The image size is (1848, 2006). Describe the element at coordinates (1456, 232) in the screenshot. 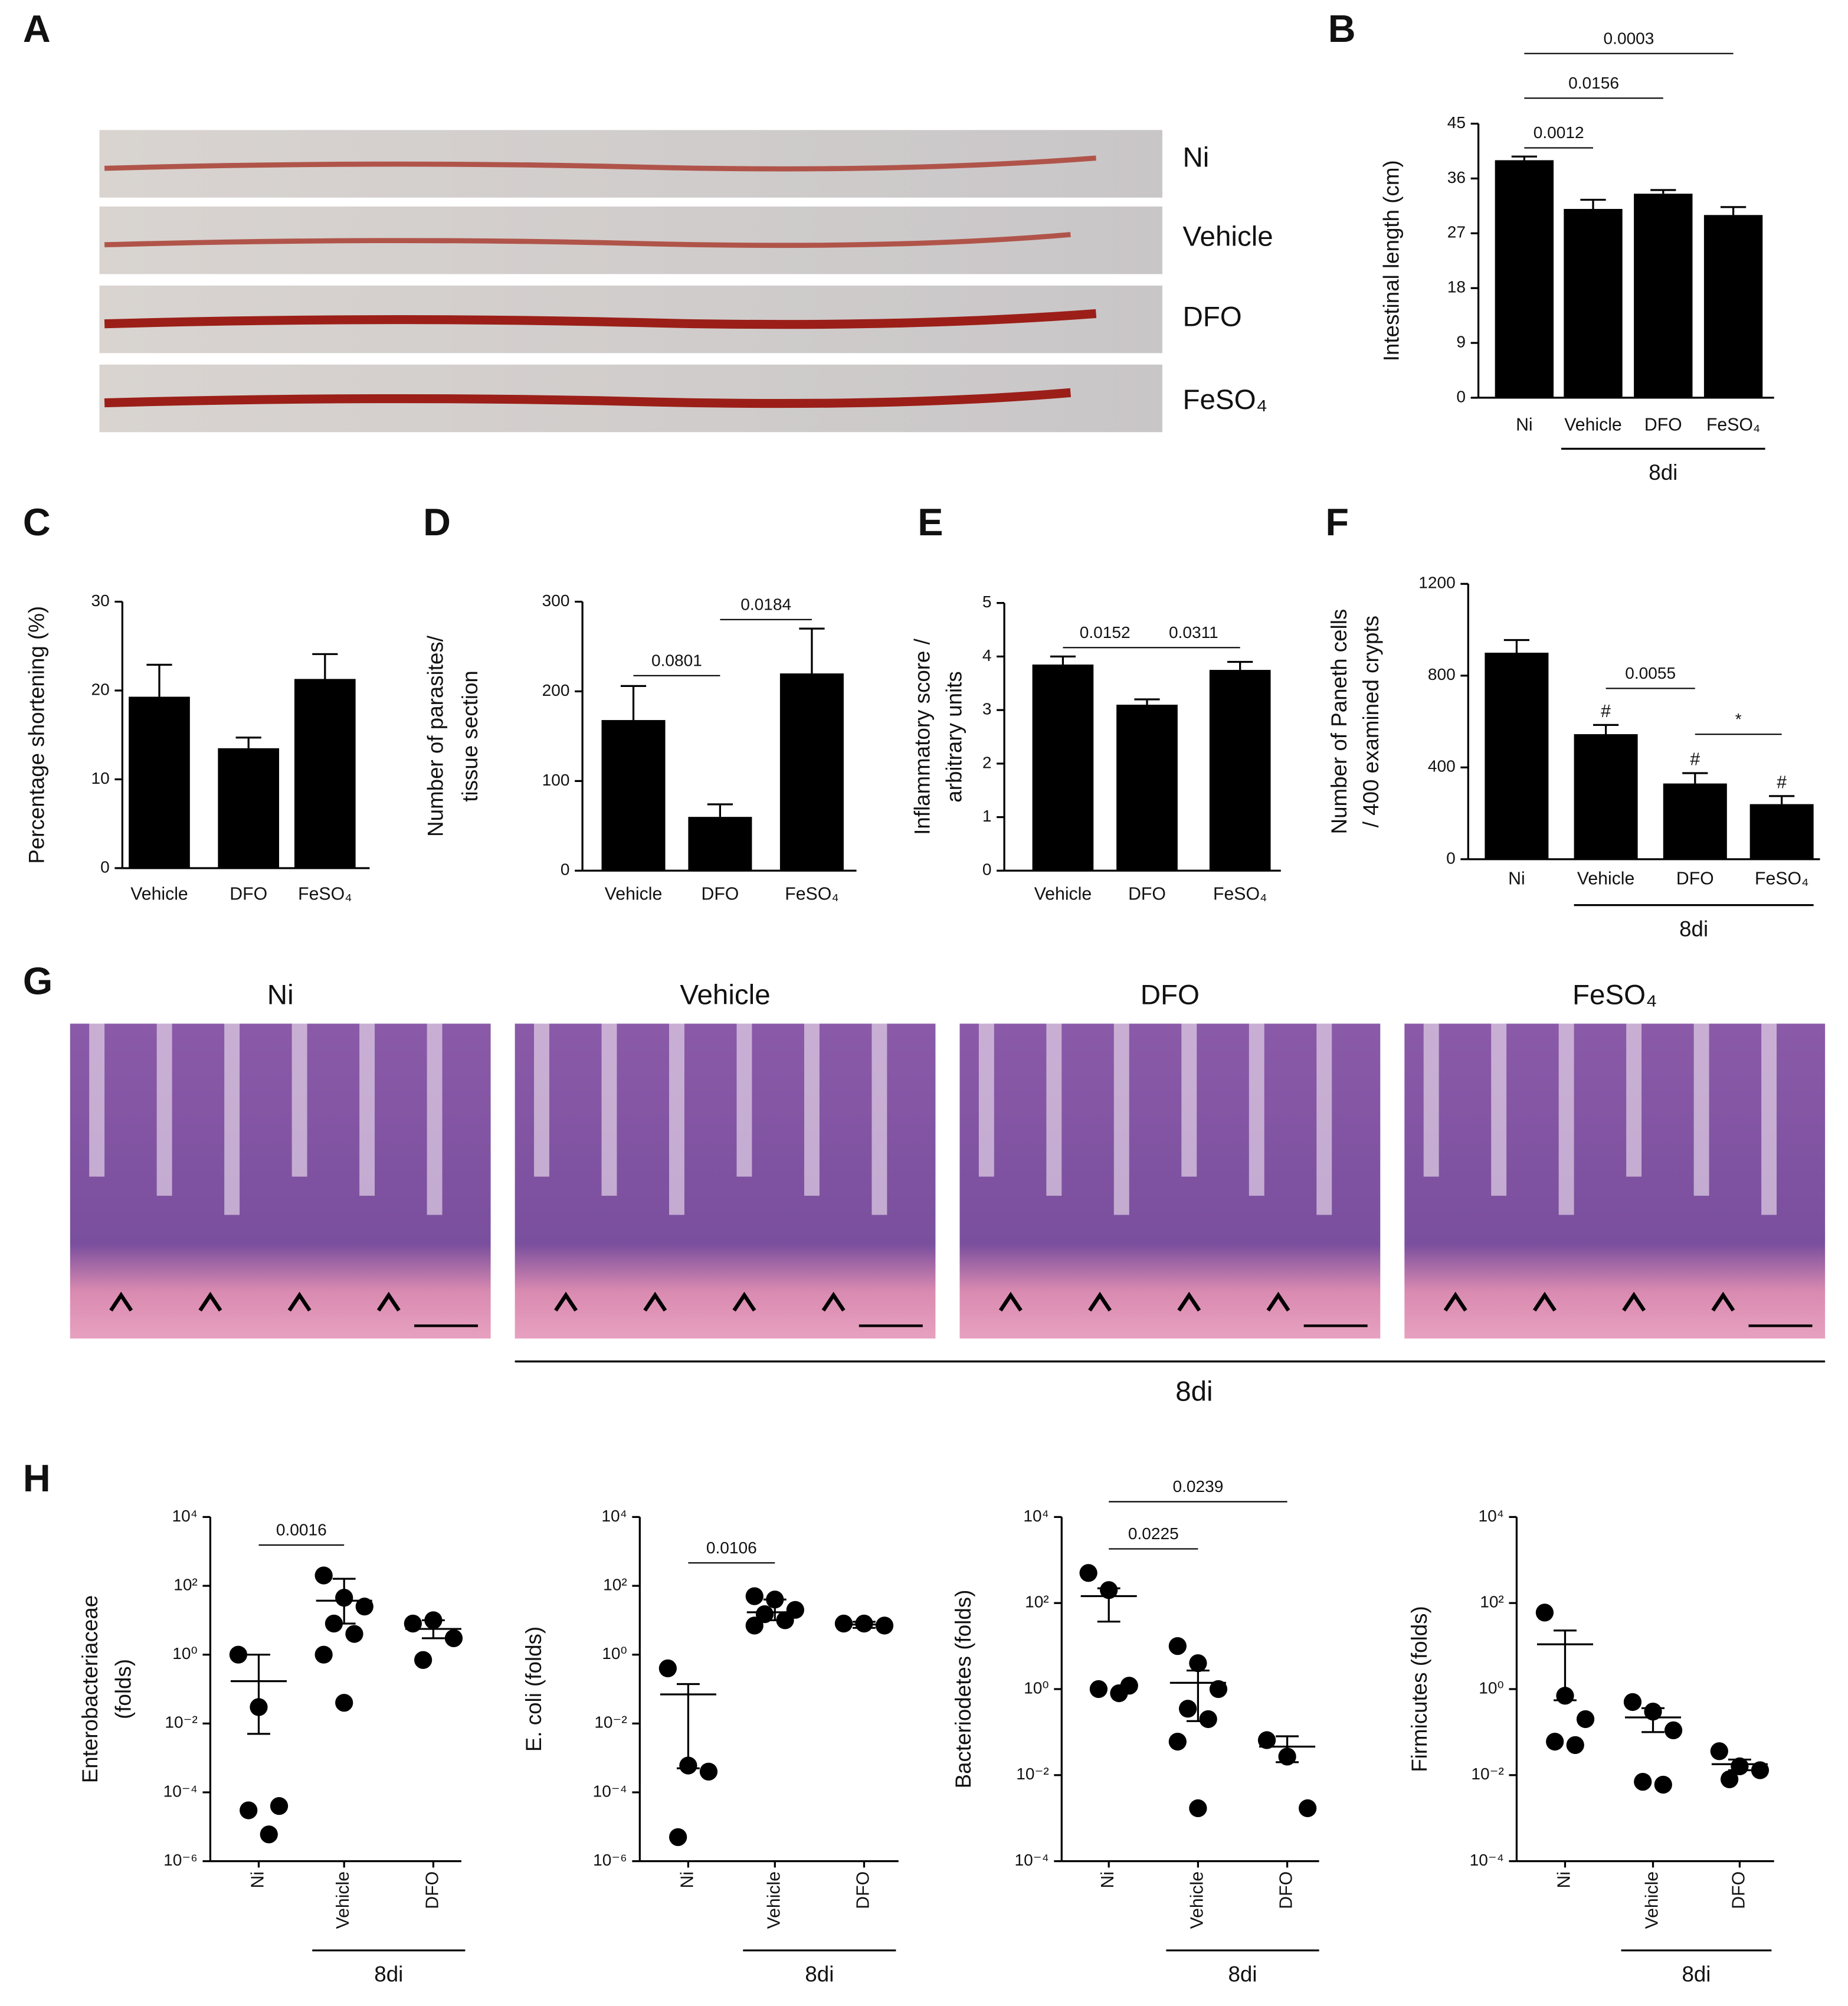

I see `y-tick-label: 27` at that location.